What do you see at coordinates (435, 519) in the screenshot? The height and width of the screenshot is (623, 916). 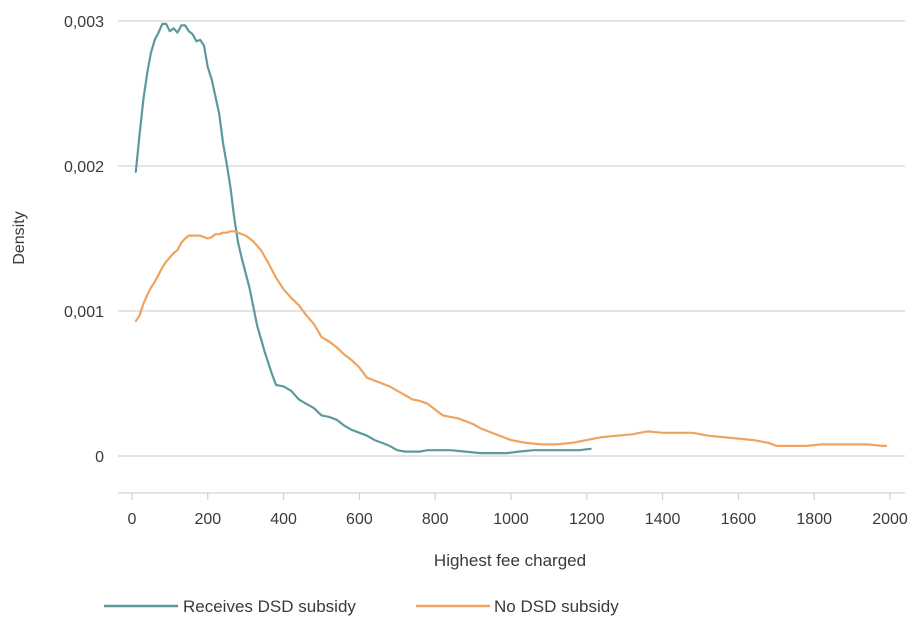 I see `x-tick-label: 800` at bounding box center [435, 519].